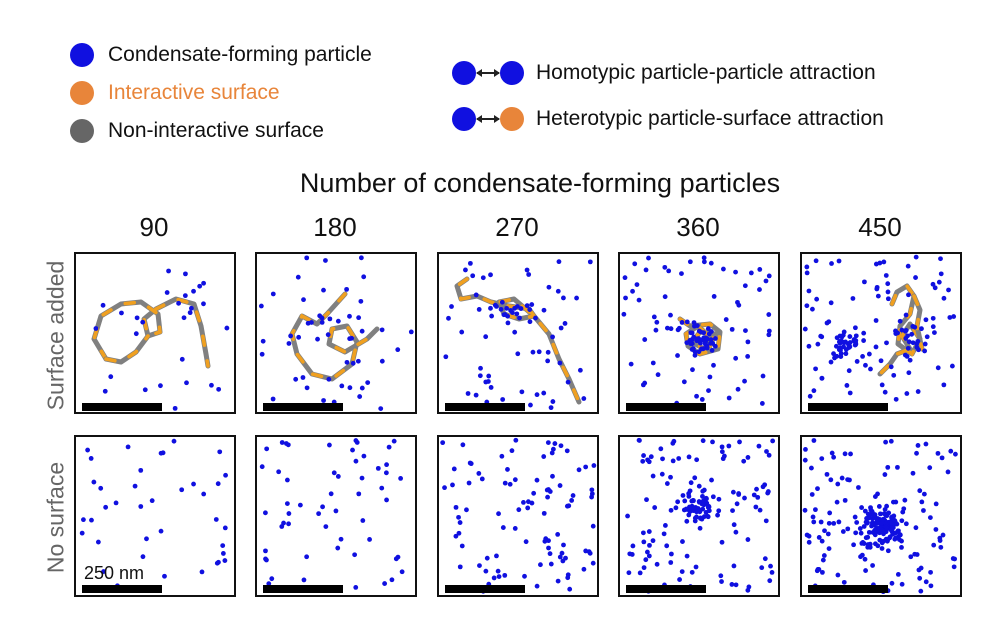 The width and height of the screenshot is (1000, 642). I want to click on legend-homotypic-label: Homotypic particle-particle attraction, so click(706, 72).